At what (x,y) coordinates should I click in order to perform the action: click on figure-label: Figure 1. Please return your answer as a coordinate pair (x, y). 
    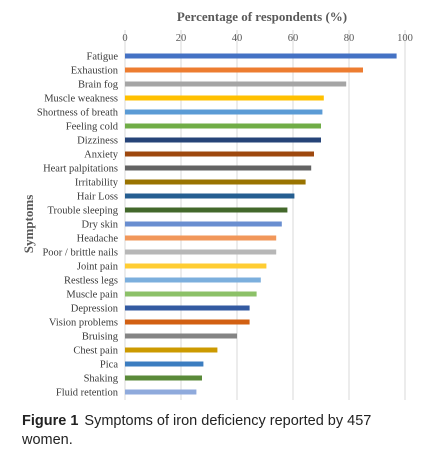
    Looking at the image, I should click on (50, 421).